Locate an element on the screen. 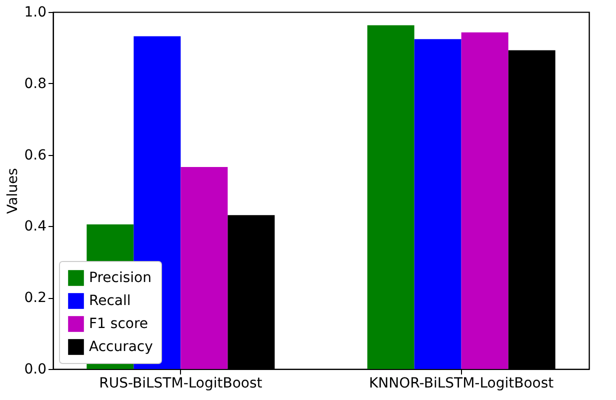 The height and width of the screenshot is (400, 616). legend-label: F1 score is located at coordinates (118, 324).